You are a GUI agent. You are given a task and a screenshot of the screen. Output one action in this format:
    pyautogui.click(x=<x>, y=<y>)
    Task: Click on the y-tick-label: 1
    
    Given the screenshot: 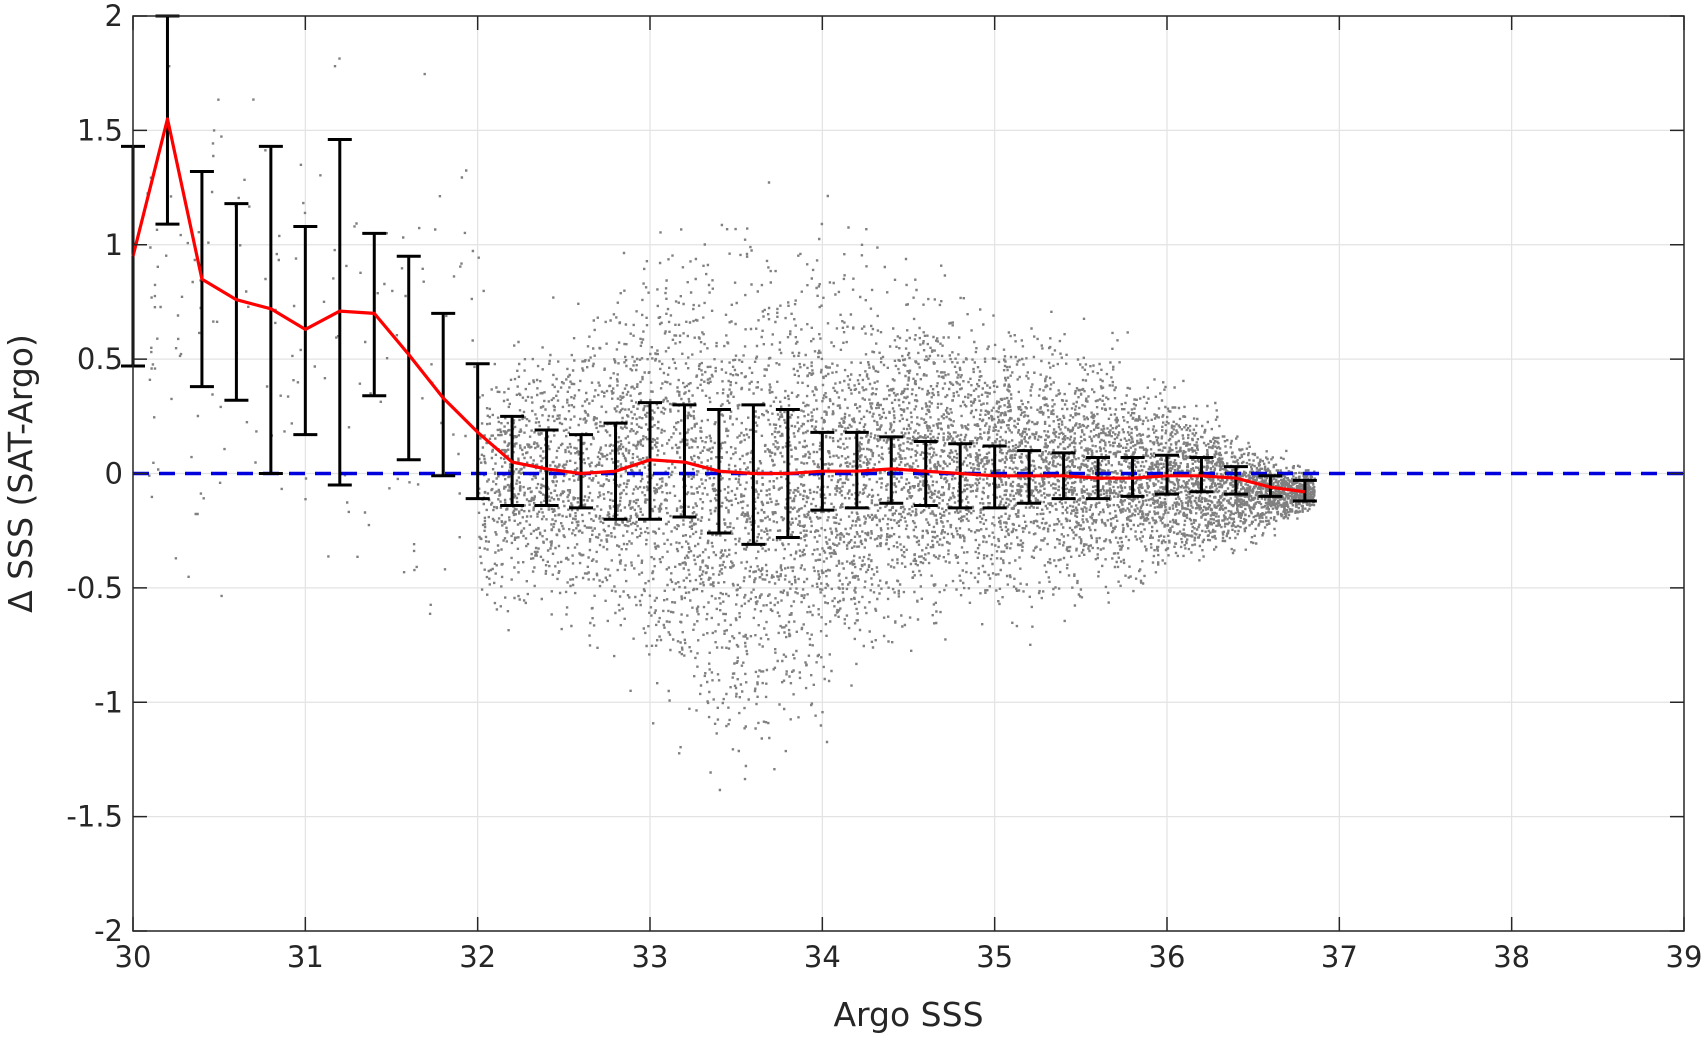 What is the action you would take?
    pyautogui.click(x=114, y=245)
    